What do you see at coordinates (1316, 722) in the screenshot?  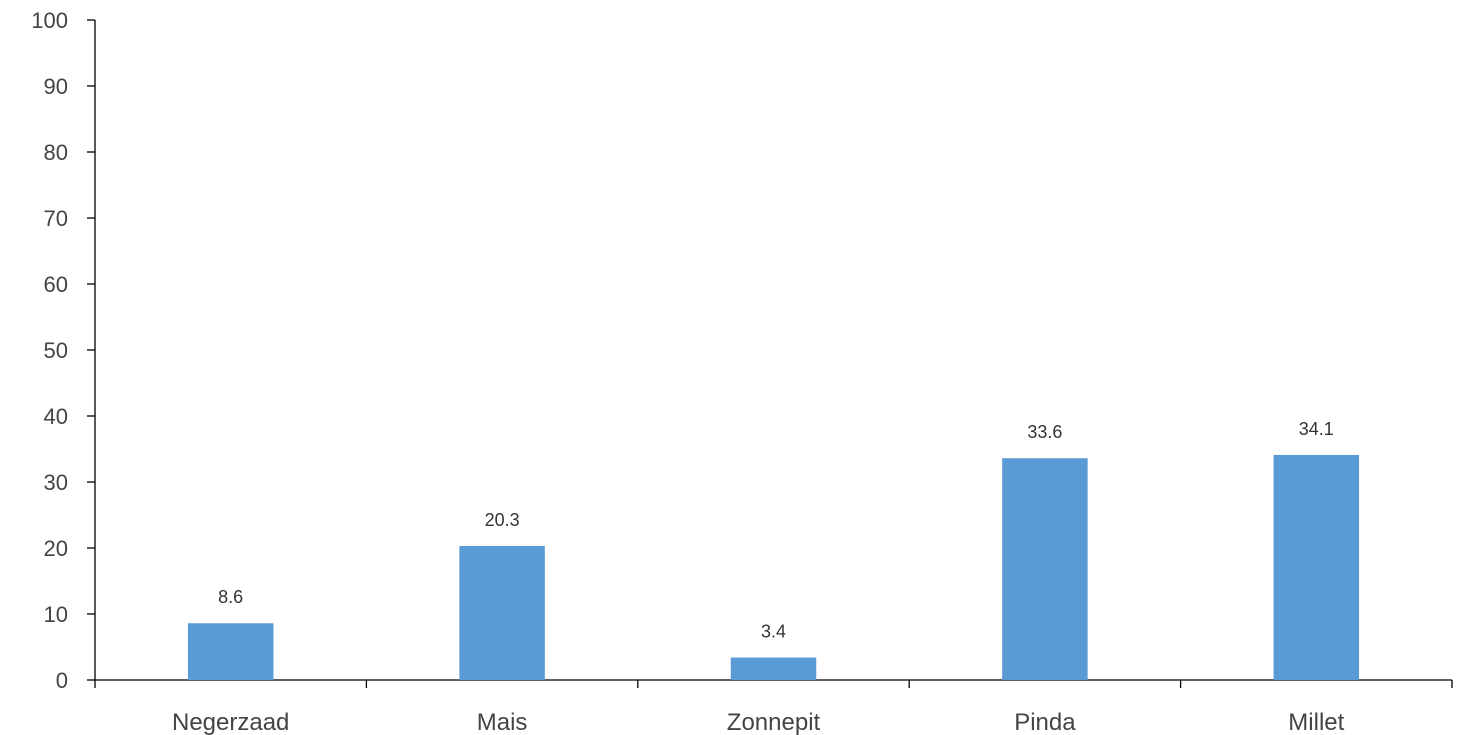 I see `x-category-label: Millet` at bounding box center [1316, 722].